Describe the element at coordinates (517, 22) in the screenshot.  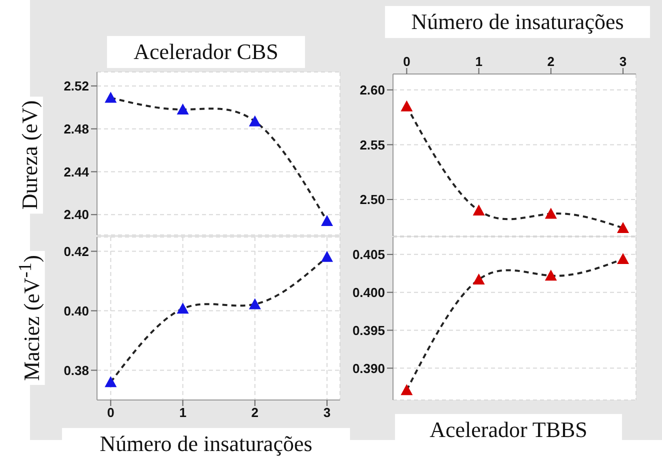
I see `x2-axis-title: Número de insaturações` at that location.